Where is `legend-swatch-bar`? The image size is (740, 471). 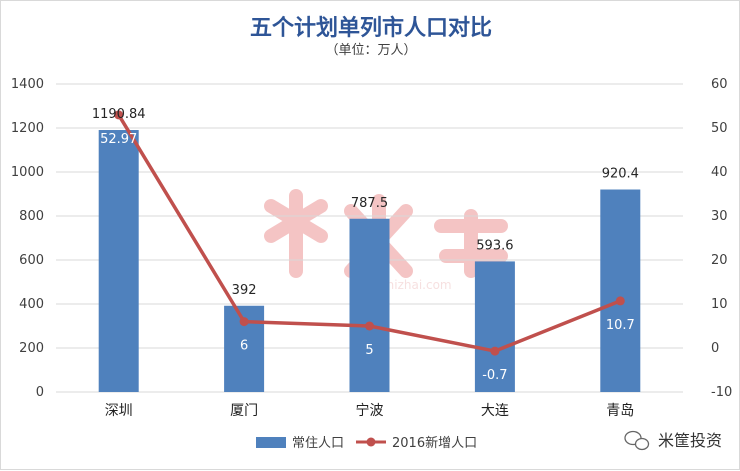 legend-swatch-bar is located at coordinates (271, 442).